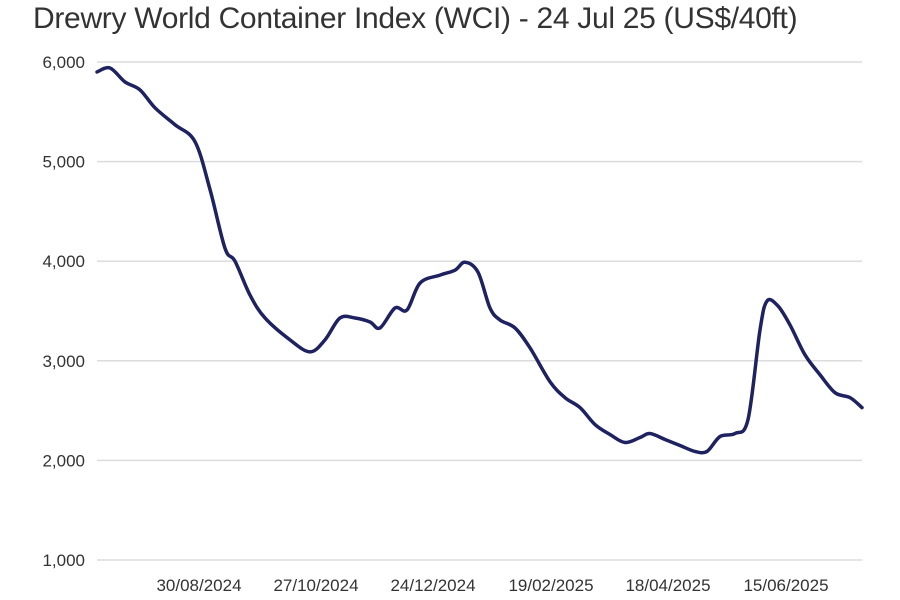 This screenshot has height=600, width=900. I want to click on y-tick-label: 1,000, so click(63, 560).